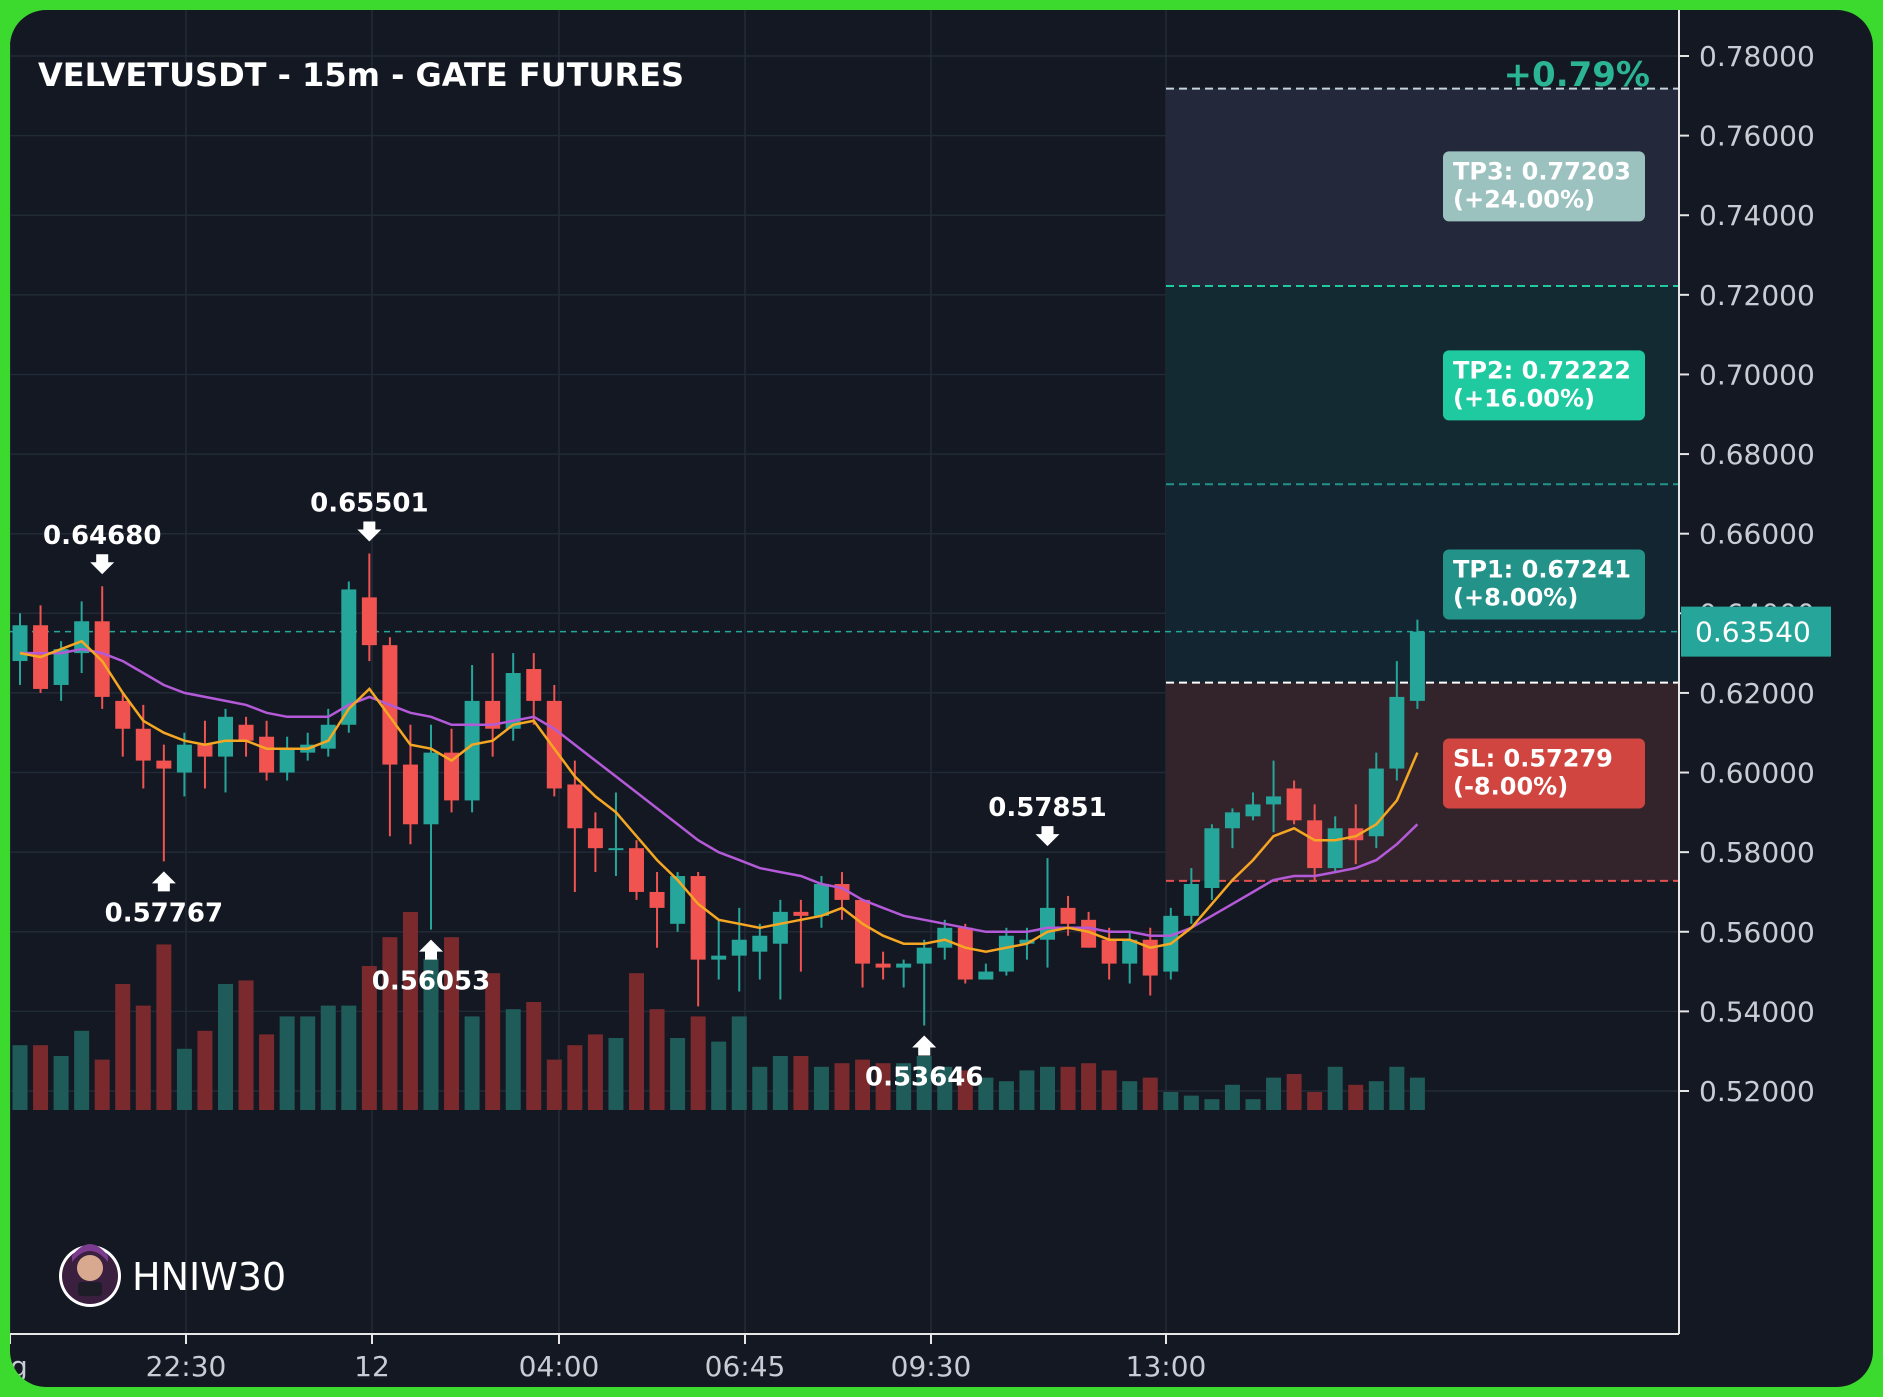  I want to click on user-badge: HNIW30, so click(172, 1275).